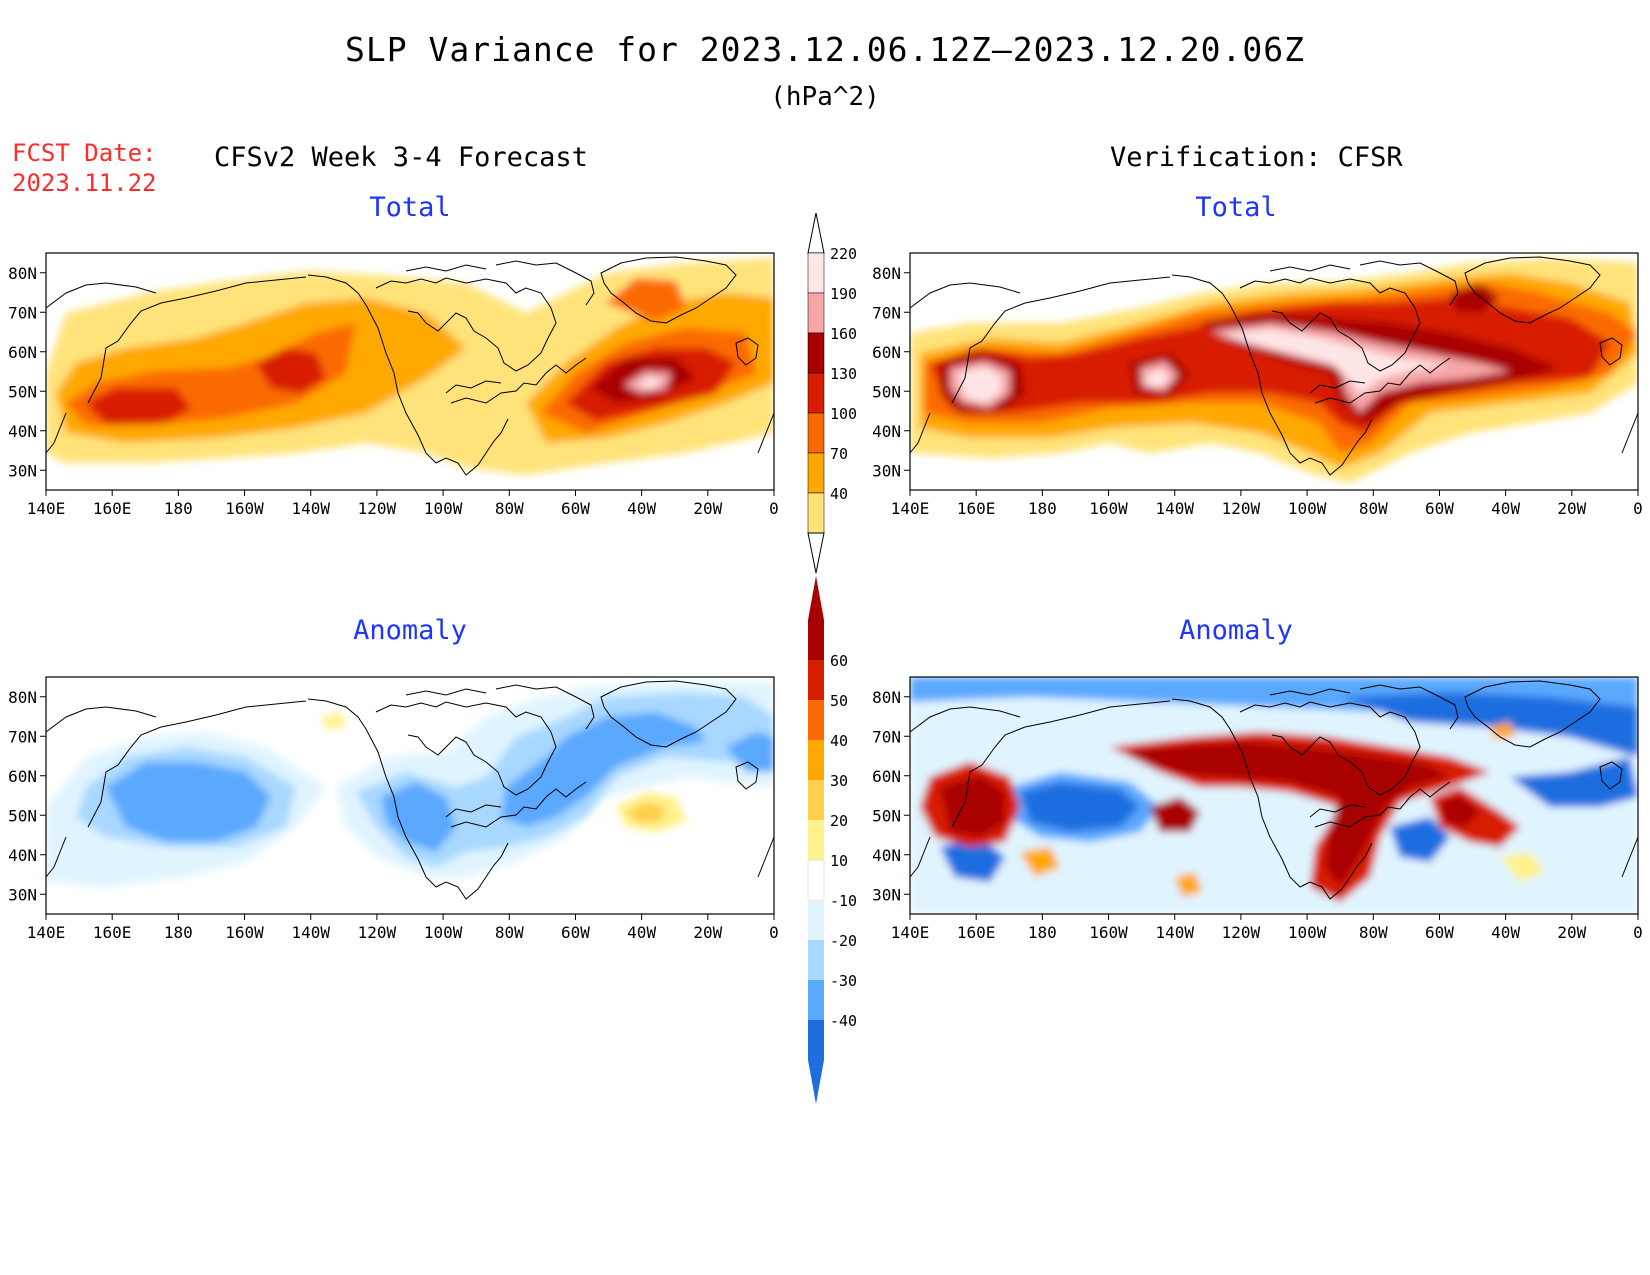 This screenshot has width=1650, height=1275. I want to click on lat-axis-verification-total: 80N 70N 60N 50N 40N 30N, so click(891, 372).